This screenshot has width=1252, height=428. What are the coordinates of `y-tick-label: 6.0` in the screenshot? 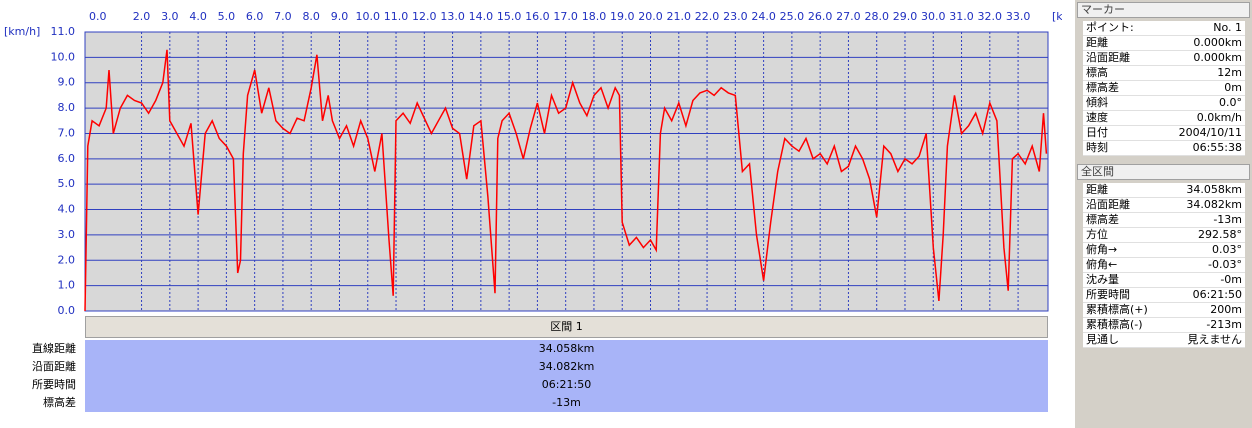 It's located at (67, 158).